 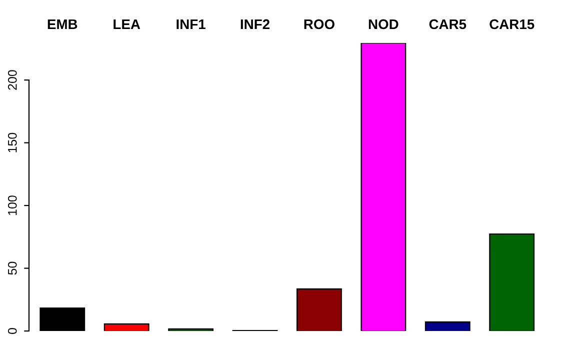 What do you see at coordinates (255, 24) in the screenshot?
I see `x-tick-label: INF2` at bounding box center [255, 24].